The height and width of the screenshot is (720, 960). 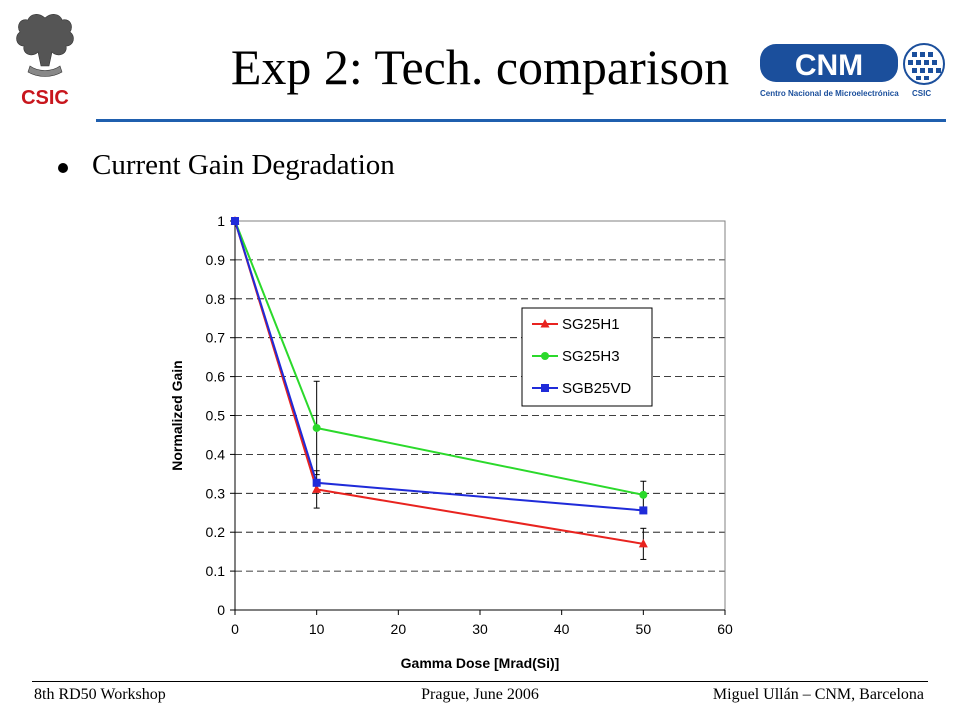 I want to click on legend-item: SG25H3, so click(x=576, y=356).